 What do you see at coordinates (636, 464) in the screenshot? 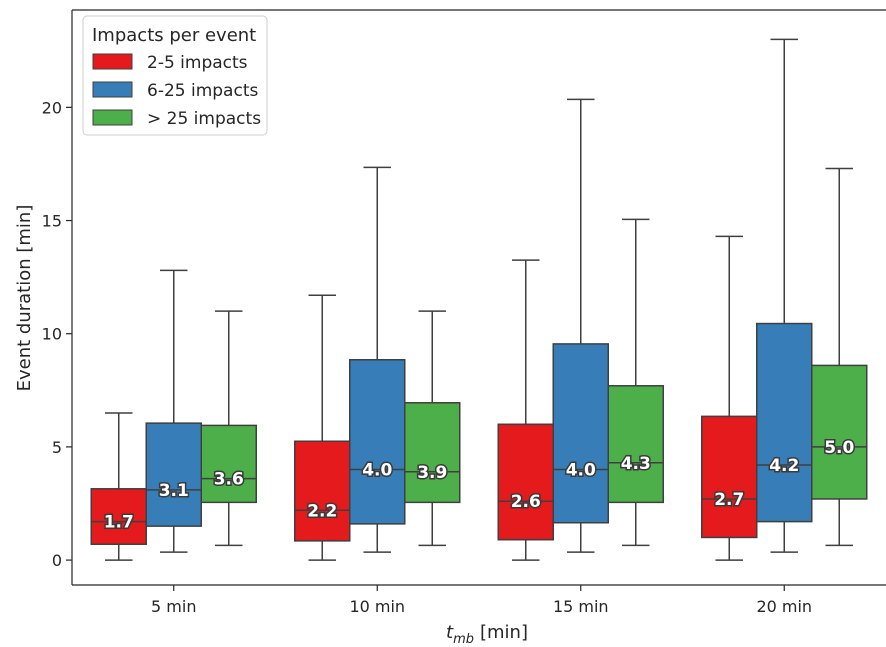
I see `median-label: 4.3` at bounding box center [636, 464].